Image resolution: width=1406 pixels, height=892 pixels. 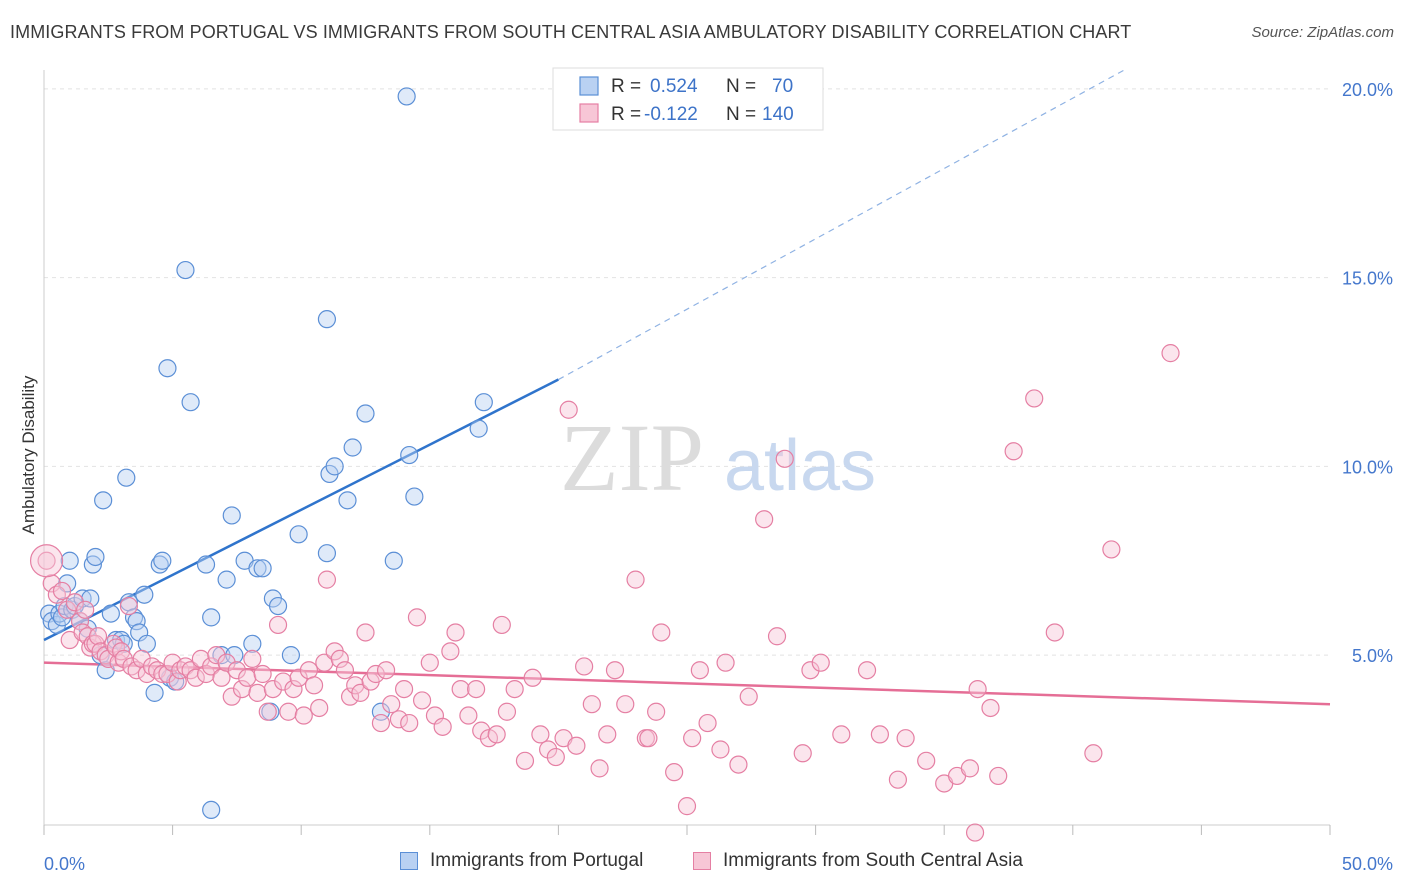 What do you see at coordinates (741, 114) in the screenshot?
I see `legend-n-label-1: N =` at bounding box center [741, 114].